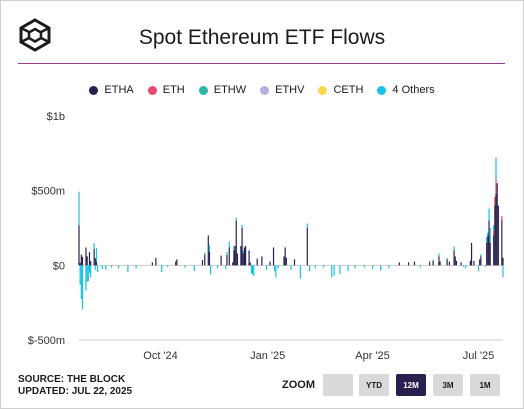  I want to click on zoom-ytd-button: YTD, so click(374, 385).